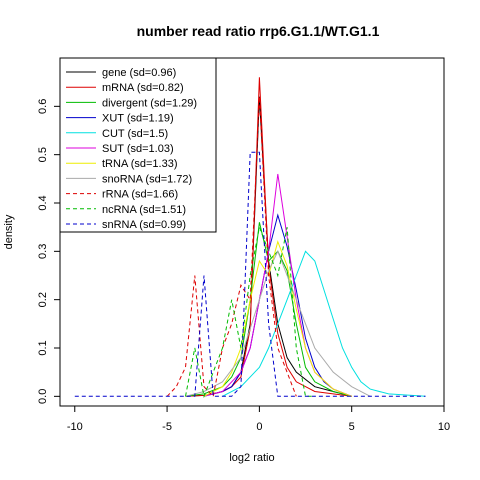 The height and width of the screenshot is (480, 480). What do you see at coordinates (43, 154) in the screenshot?
I see `y-tick-label-5: 0.5` at bounding box center [43, 154].